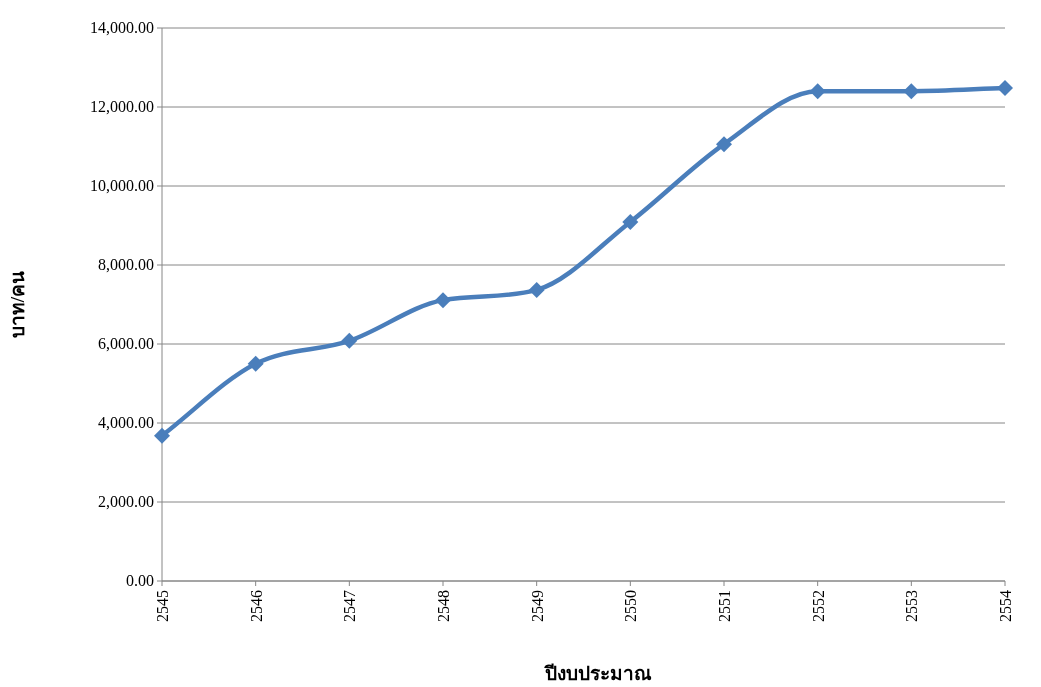 The width and height of the screenshot is (1041, 687). Describe the element at coordinates (126, 264) in the screenshot. I see `y-tick-label: 8,000.00` at that location.